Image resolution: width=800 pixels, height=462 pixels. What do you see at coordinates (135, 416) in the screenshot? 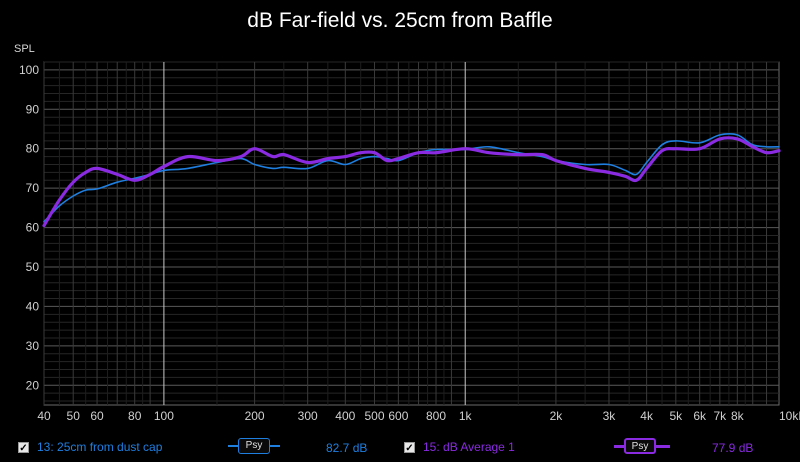
I see `x-tick-label: 80` at bounding box center [135, 416].